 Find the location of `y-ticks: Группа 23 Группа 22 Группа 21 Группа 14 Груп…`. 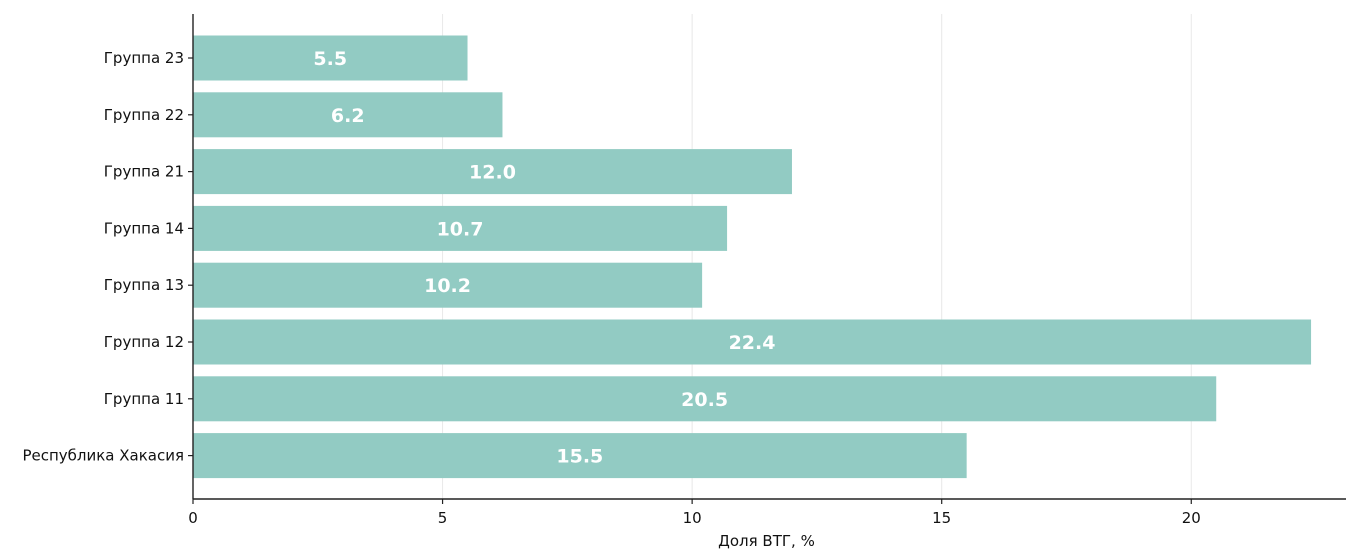

y-ticks: Группа 23 Группа 22 Группа 21 Группа 14 Груп… is located at coordinates (107, 257).